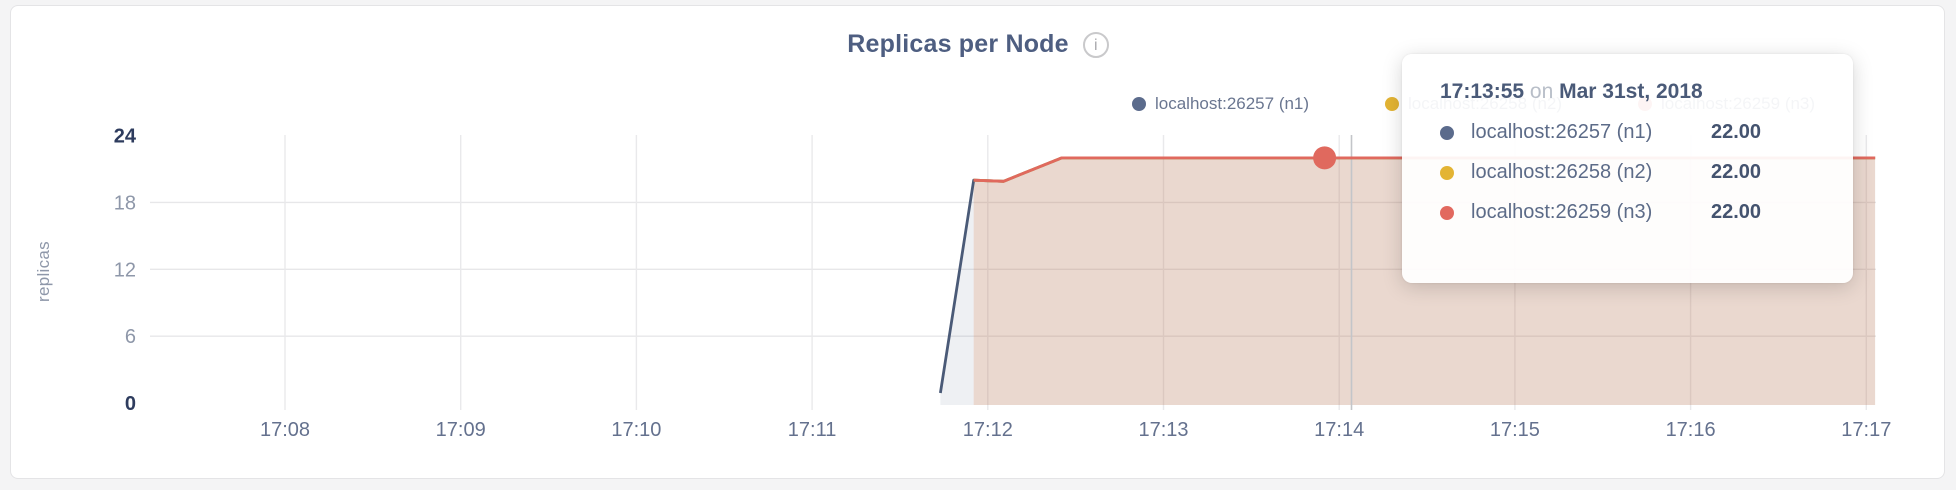 This screenshot has height=490, width=1956. I want to click on tooltip-dot-n3, so click(1447, 212).